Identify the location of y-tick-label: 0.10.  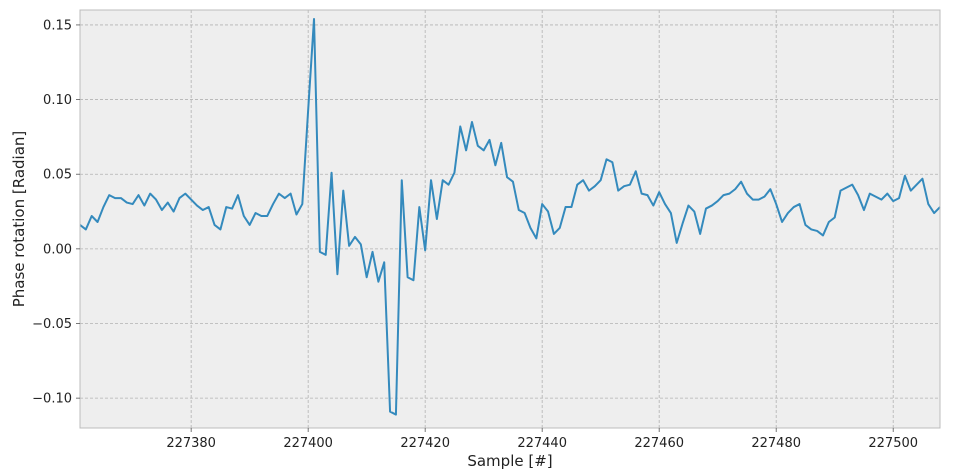
(57, 100).